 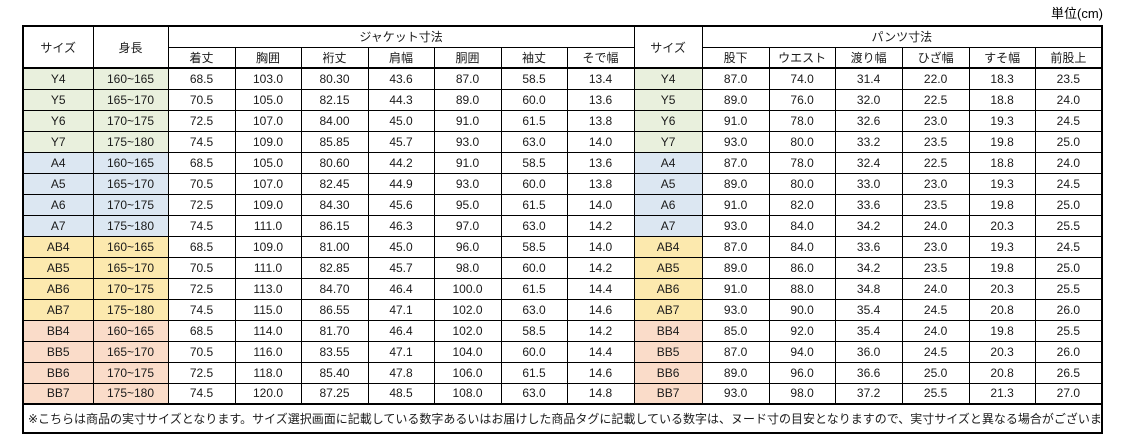 What do you see at coordinates (130, 47) in the screenshot?
I see `height-column-header: 身長` at bounding box center [130, 47].